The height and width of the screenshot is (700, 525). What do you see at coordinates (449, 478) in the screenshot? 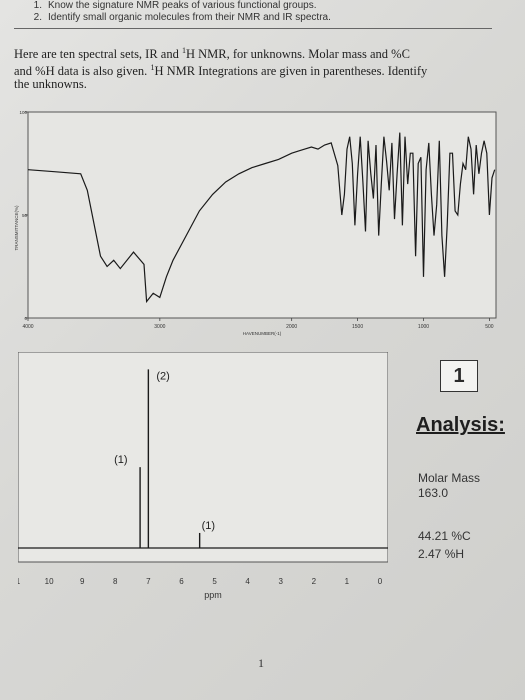
I see `molar-mass-label: Molar Mass` at bounding box center [449, 478].